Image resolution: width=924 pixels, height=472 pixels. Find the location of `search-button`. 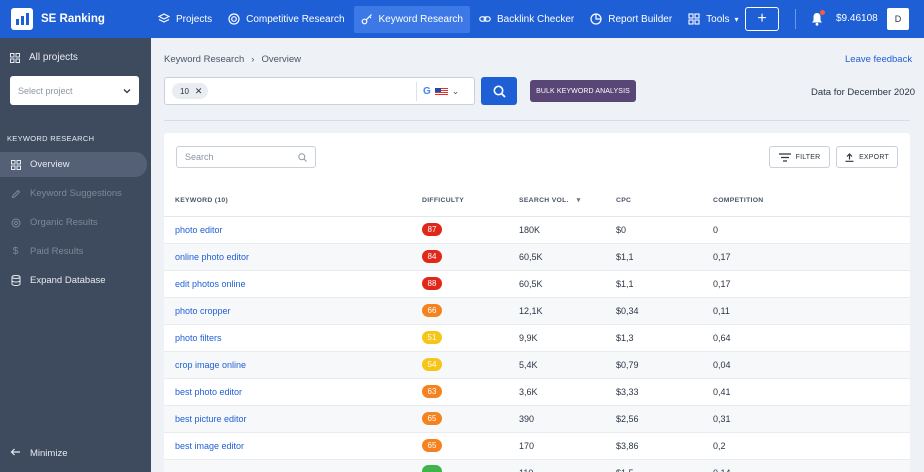

search-button is located at coordinates (499, 91).